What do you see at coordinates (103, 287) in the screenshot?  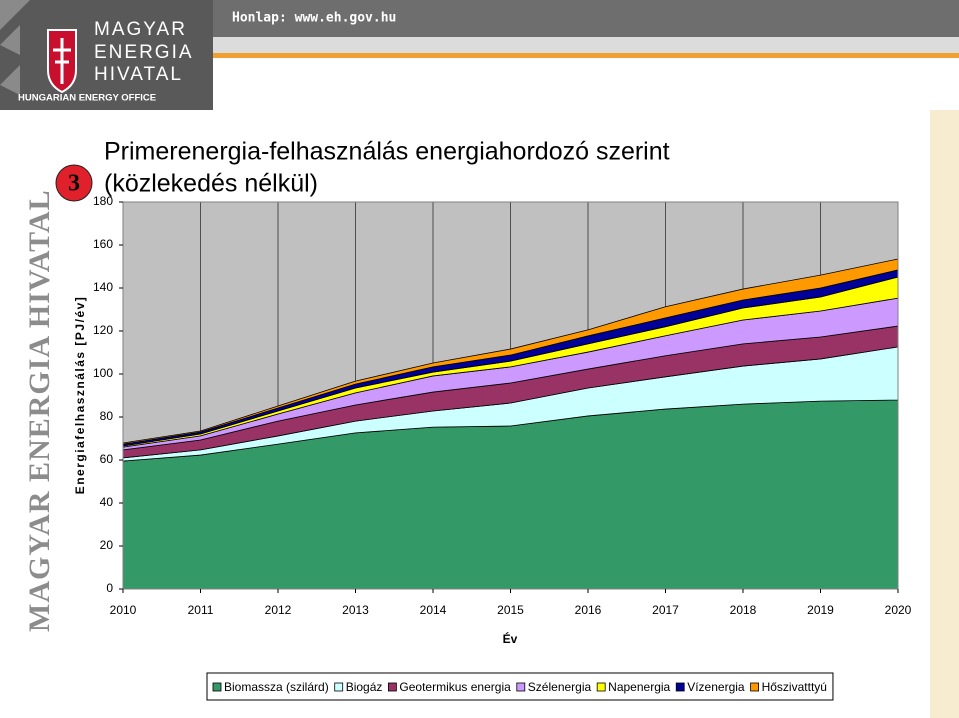 I see `y-tick-label: 140` at bounding box center [103, 287].